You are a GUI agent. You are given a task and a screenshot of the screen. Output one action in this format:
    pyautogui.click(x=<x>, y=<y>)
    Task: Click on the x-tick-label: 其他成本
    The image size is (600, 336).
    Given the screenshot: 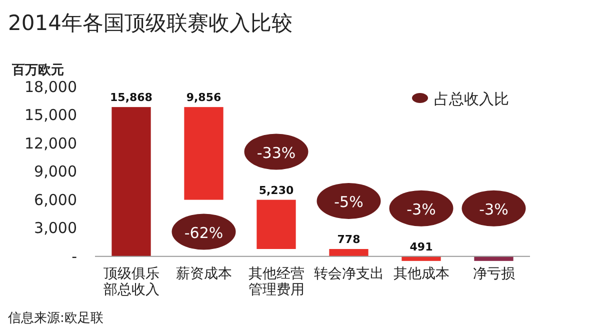 What is the action you would take?
    pyautogui.click(x=421, y=274)
    